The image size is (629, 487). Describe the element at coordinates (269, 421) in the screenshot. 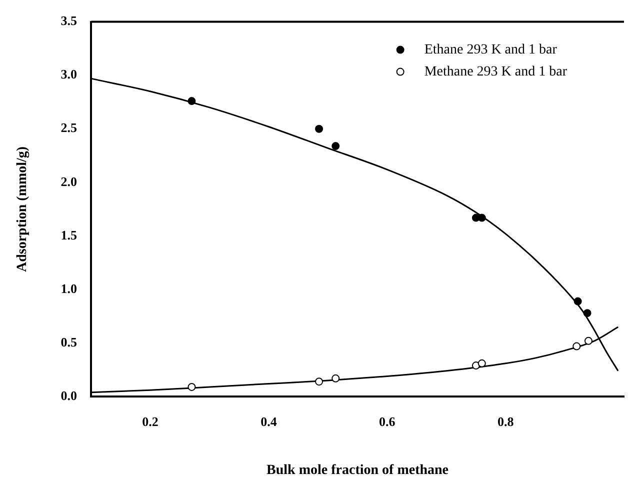

I see `x-tick-label: 0.4` at that location.